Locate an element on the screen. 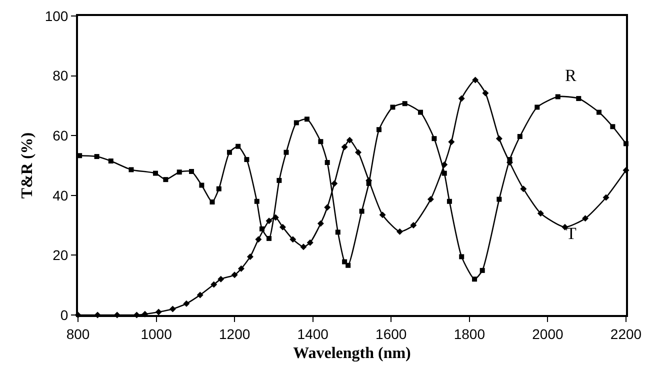  x-tick-label: 1600 is located at coordinates (391, 334).